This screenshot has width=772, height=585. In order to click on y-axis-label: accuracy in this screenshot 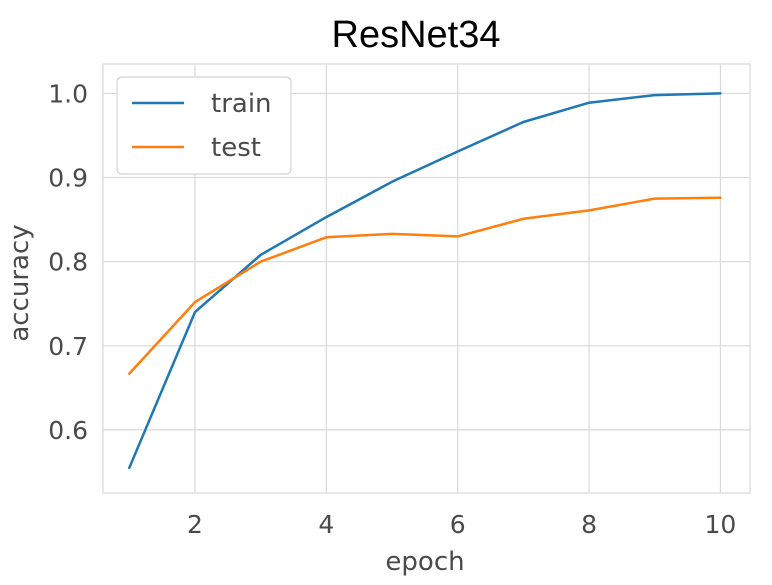, I will do `click(20, 282)`.